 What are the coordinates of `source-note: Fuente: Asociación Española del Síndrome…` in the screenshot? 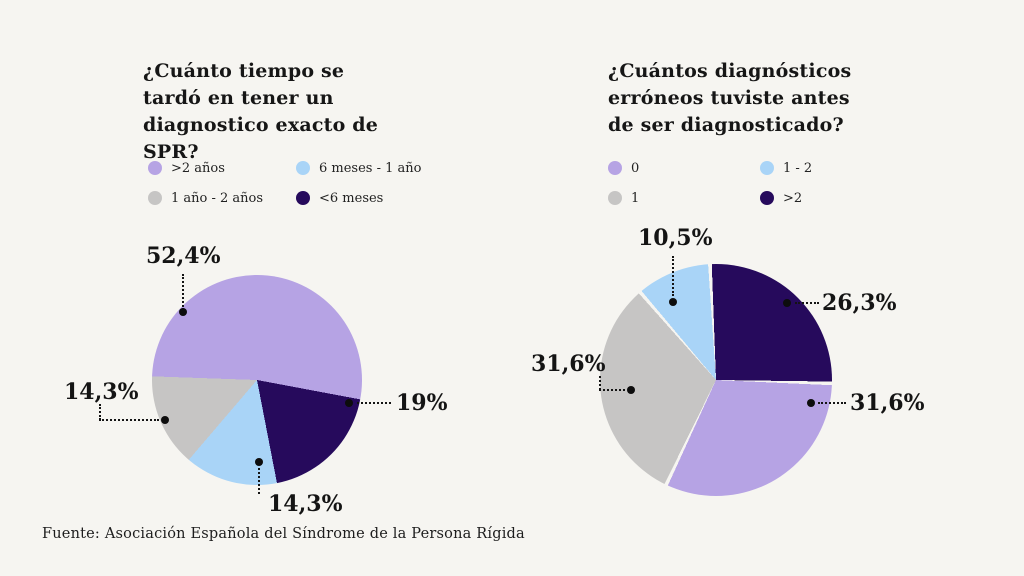 It's located at (283, 534).